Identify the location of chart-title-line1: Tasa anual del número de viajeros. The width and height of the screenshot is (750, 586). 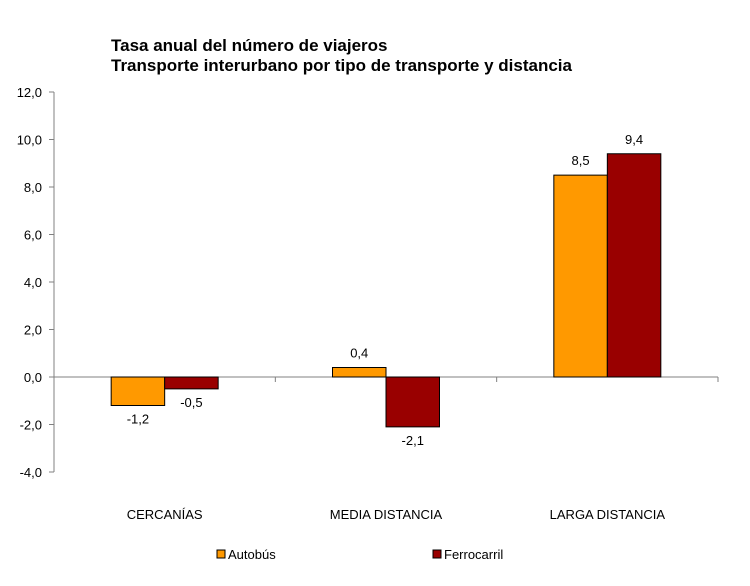
(249, 45).